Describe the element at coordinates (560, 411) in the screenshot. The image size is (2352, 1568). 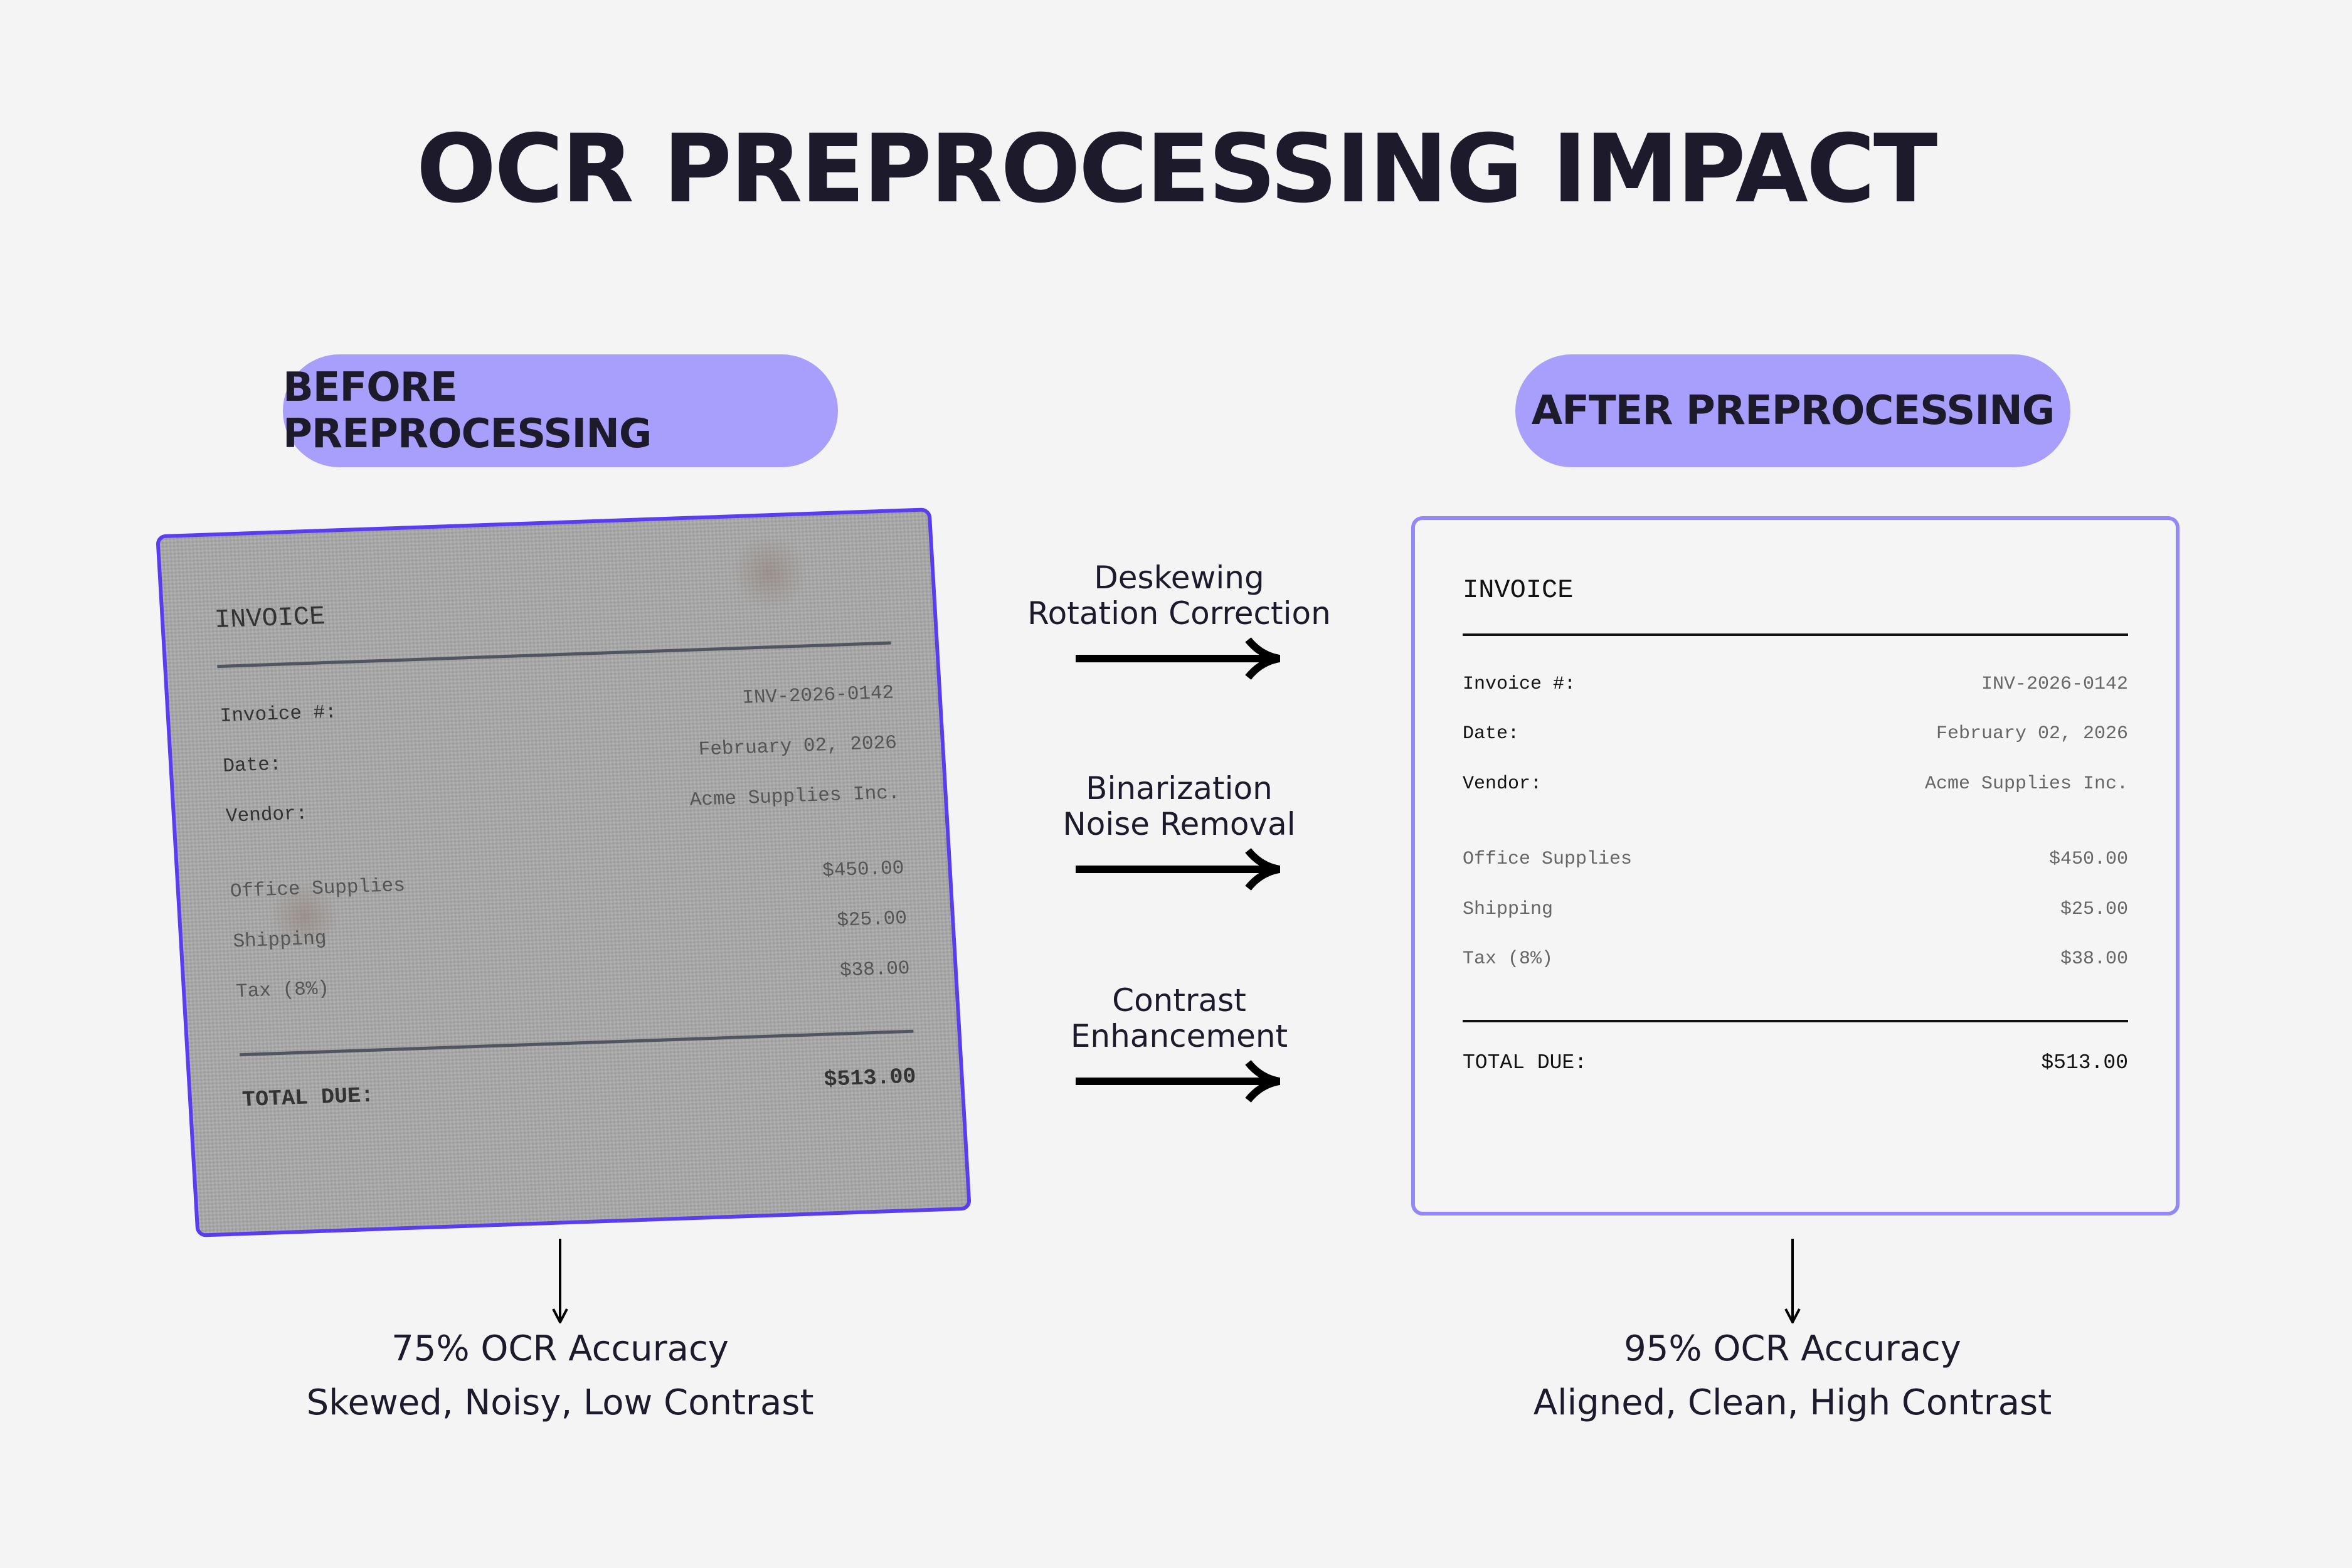
I see `before-label-pill: BEFORE PREPROCESSING` at that location.